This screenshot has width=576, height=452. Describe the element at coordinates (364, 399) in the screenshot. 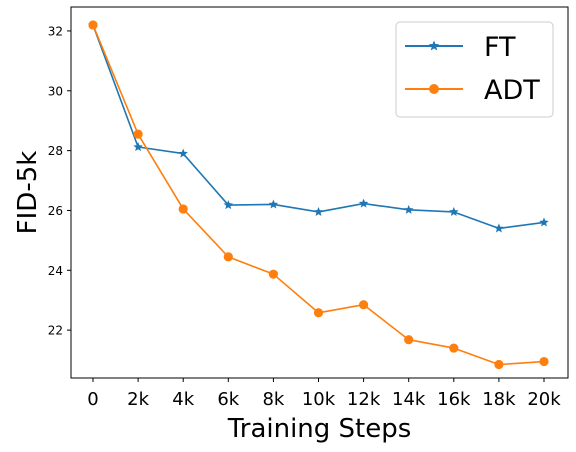

I see `x-tick-label: 12k` at that location.